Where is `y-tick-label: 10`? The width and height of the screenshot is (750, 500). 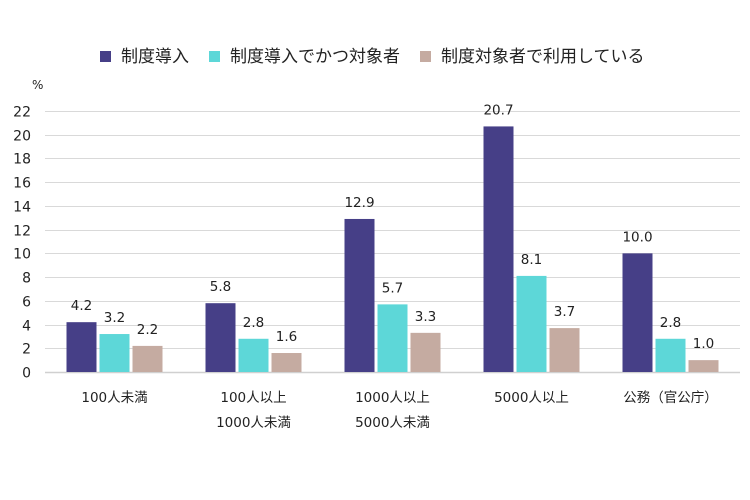
y-tick-label: 10 is located at coordinates (22, 255).